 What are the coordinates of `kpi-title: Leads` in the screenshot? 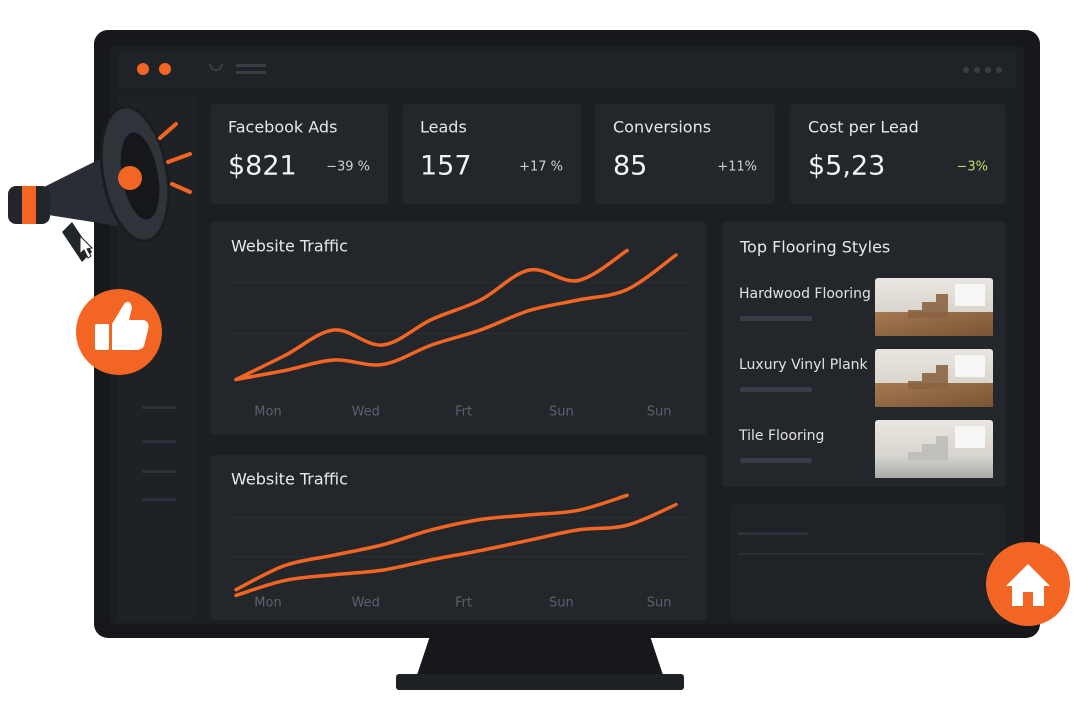 It's located at (443, 127).